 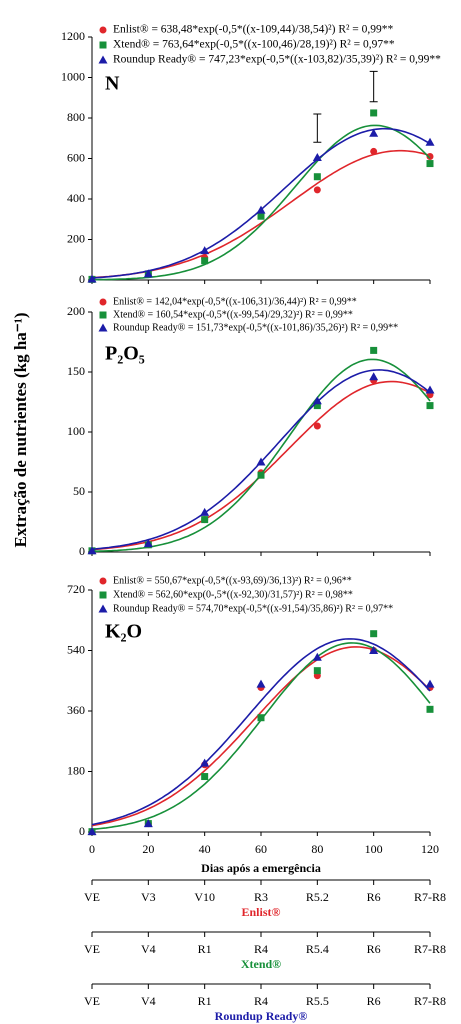 What do you see at coordinates (123, 632) in the screenshot?
I see `panel-label: K₂O` at bounding box center [123, 632].